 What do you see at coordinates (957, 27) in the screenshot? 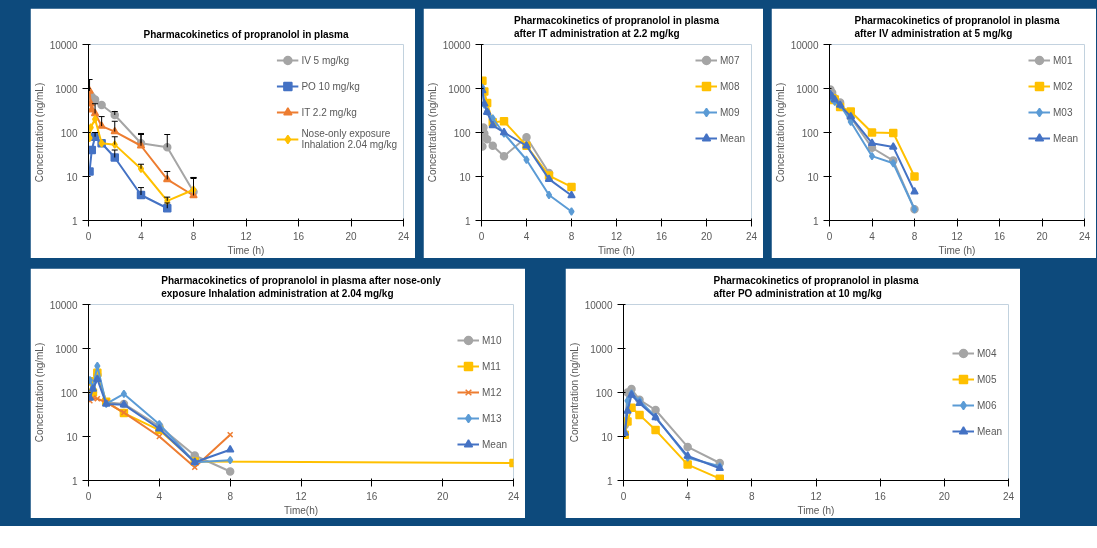
I see `chart-title: Pharmacokinetics of propranolol in plasma after IV administration at 5 mg/kg` at bounding box center [957, 27].